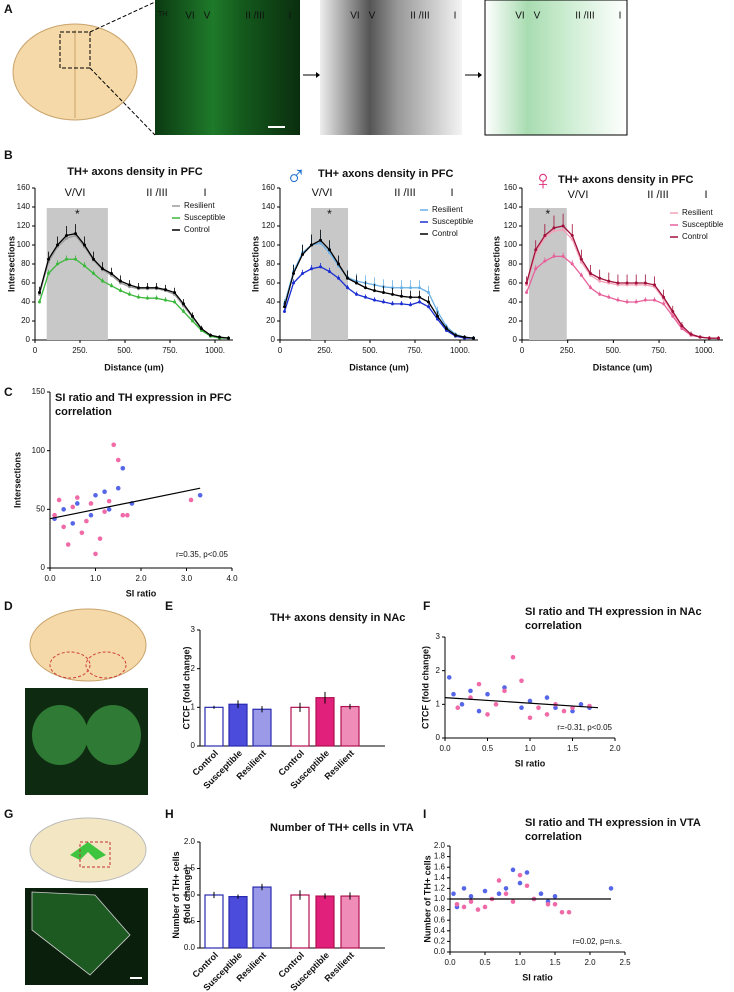 The image size is (734, 992). Describe the element at coordinates (43, 567) in the screenshot. I see `y-tick-label: 0` at that location.